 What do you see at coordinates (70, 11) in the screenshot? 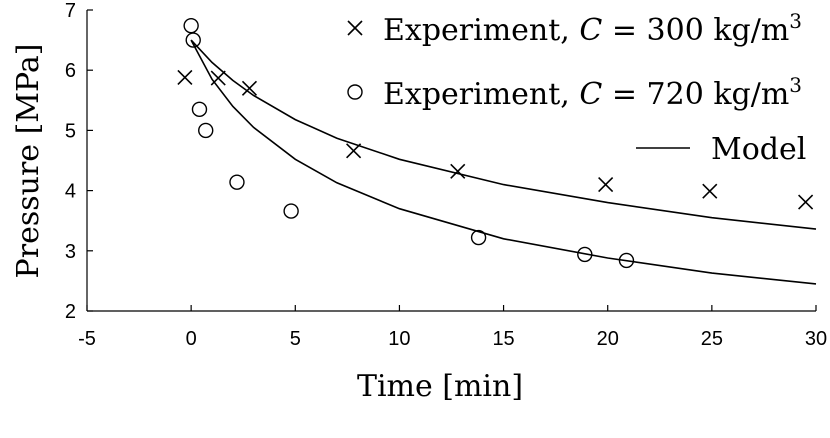
I see `y-tick-label: 7` at bounding box center [70, 11].